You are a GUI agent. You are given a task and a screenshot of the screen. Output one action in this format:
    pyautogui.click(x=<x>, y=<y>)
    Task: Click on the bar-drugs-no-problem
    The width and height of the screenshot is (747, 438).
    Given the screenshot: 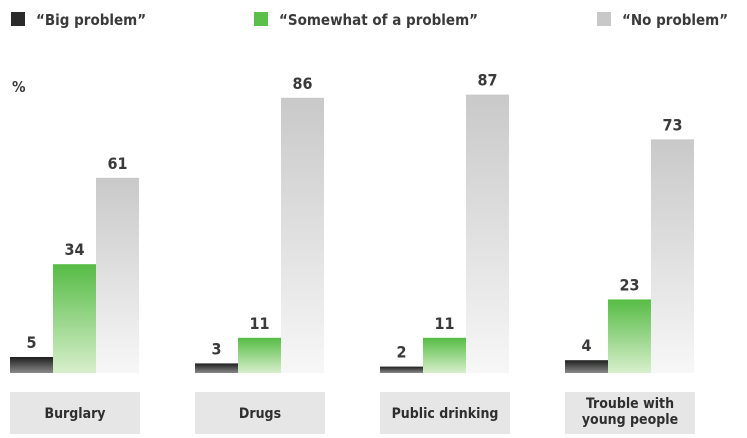 What is the action you would take?
    pyautogui.click(x=302, y=235)
    